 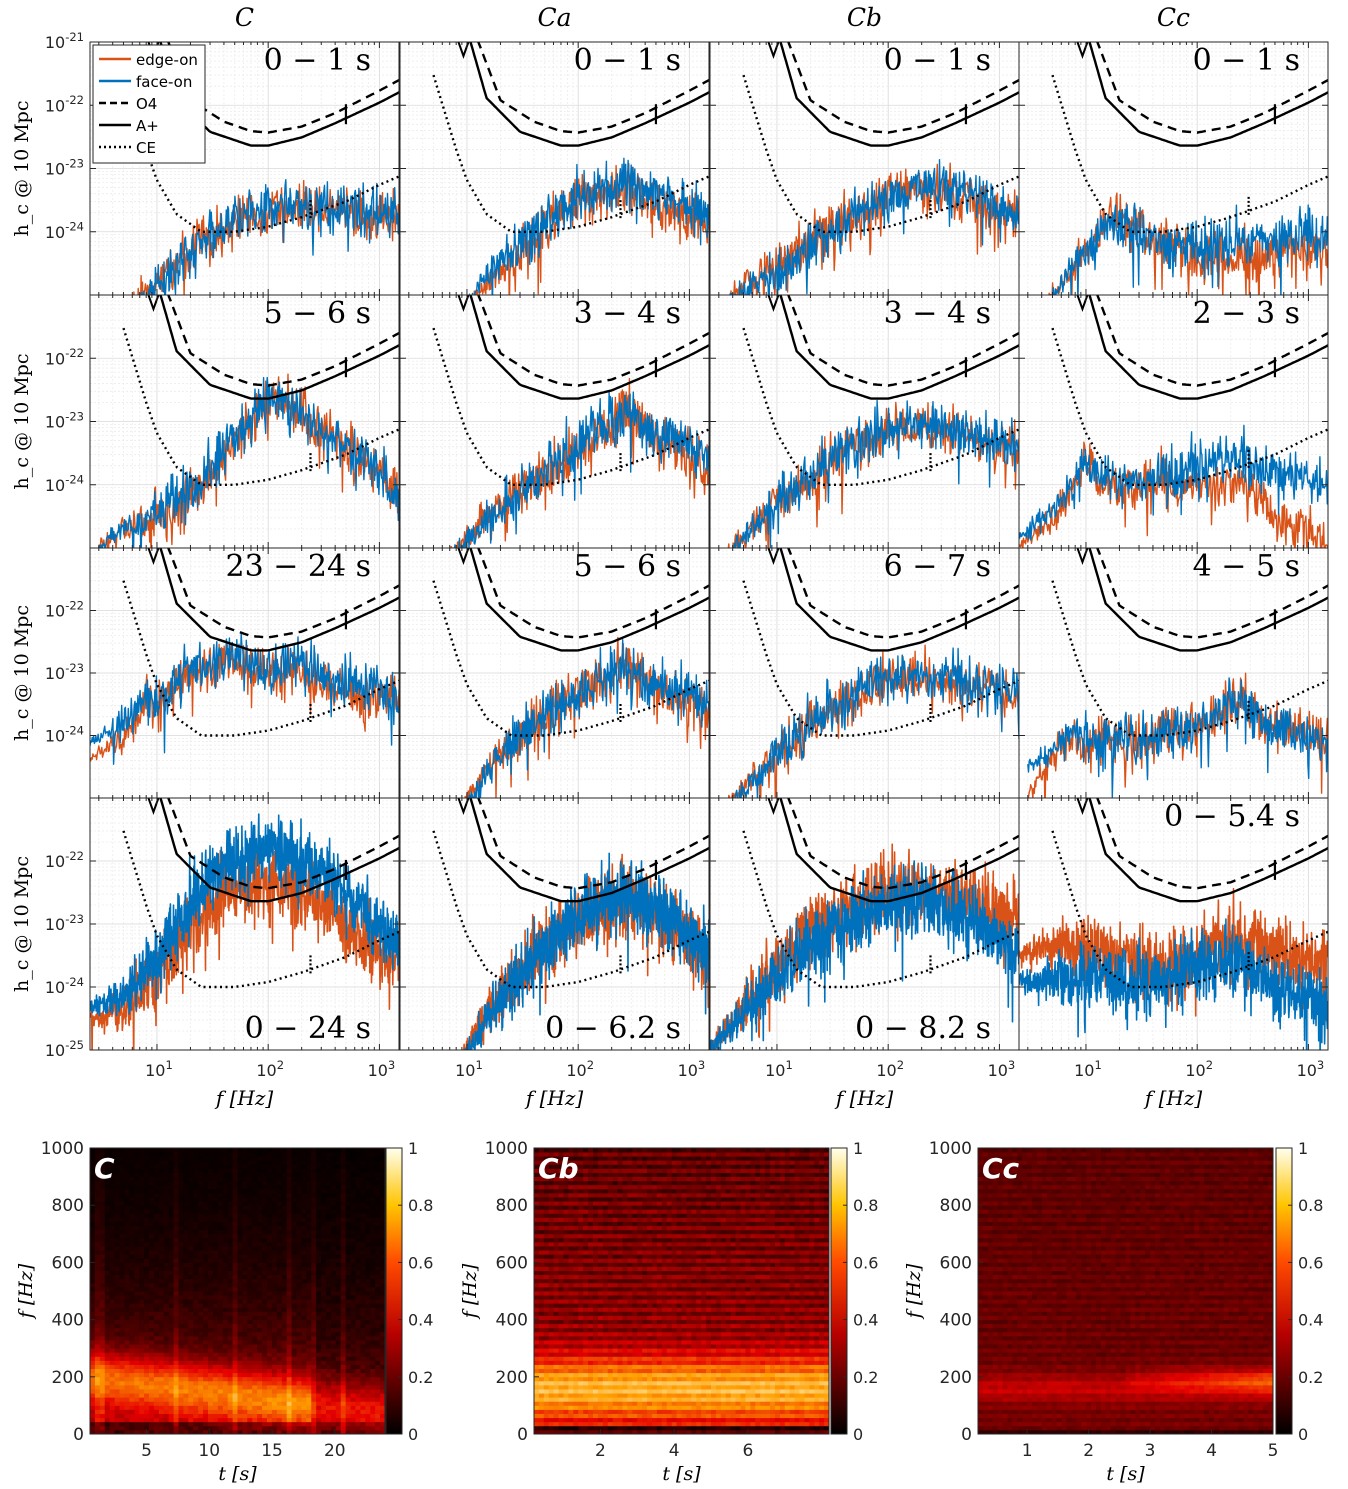 What do you see at coordinates (164, 82) in the screenshot?
I see `legend-label-face-on: face-on` at bounding box center [164, 82].